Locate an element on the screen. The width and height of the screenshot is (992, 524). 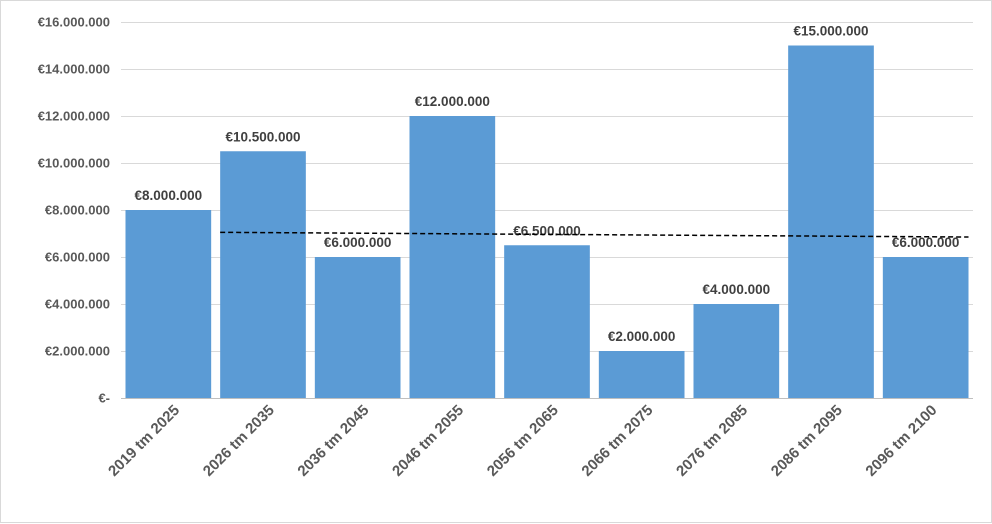
y-tick-label: €2.000.000 is located at coordinates (77, 351).